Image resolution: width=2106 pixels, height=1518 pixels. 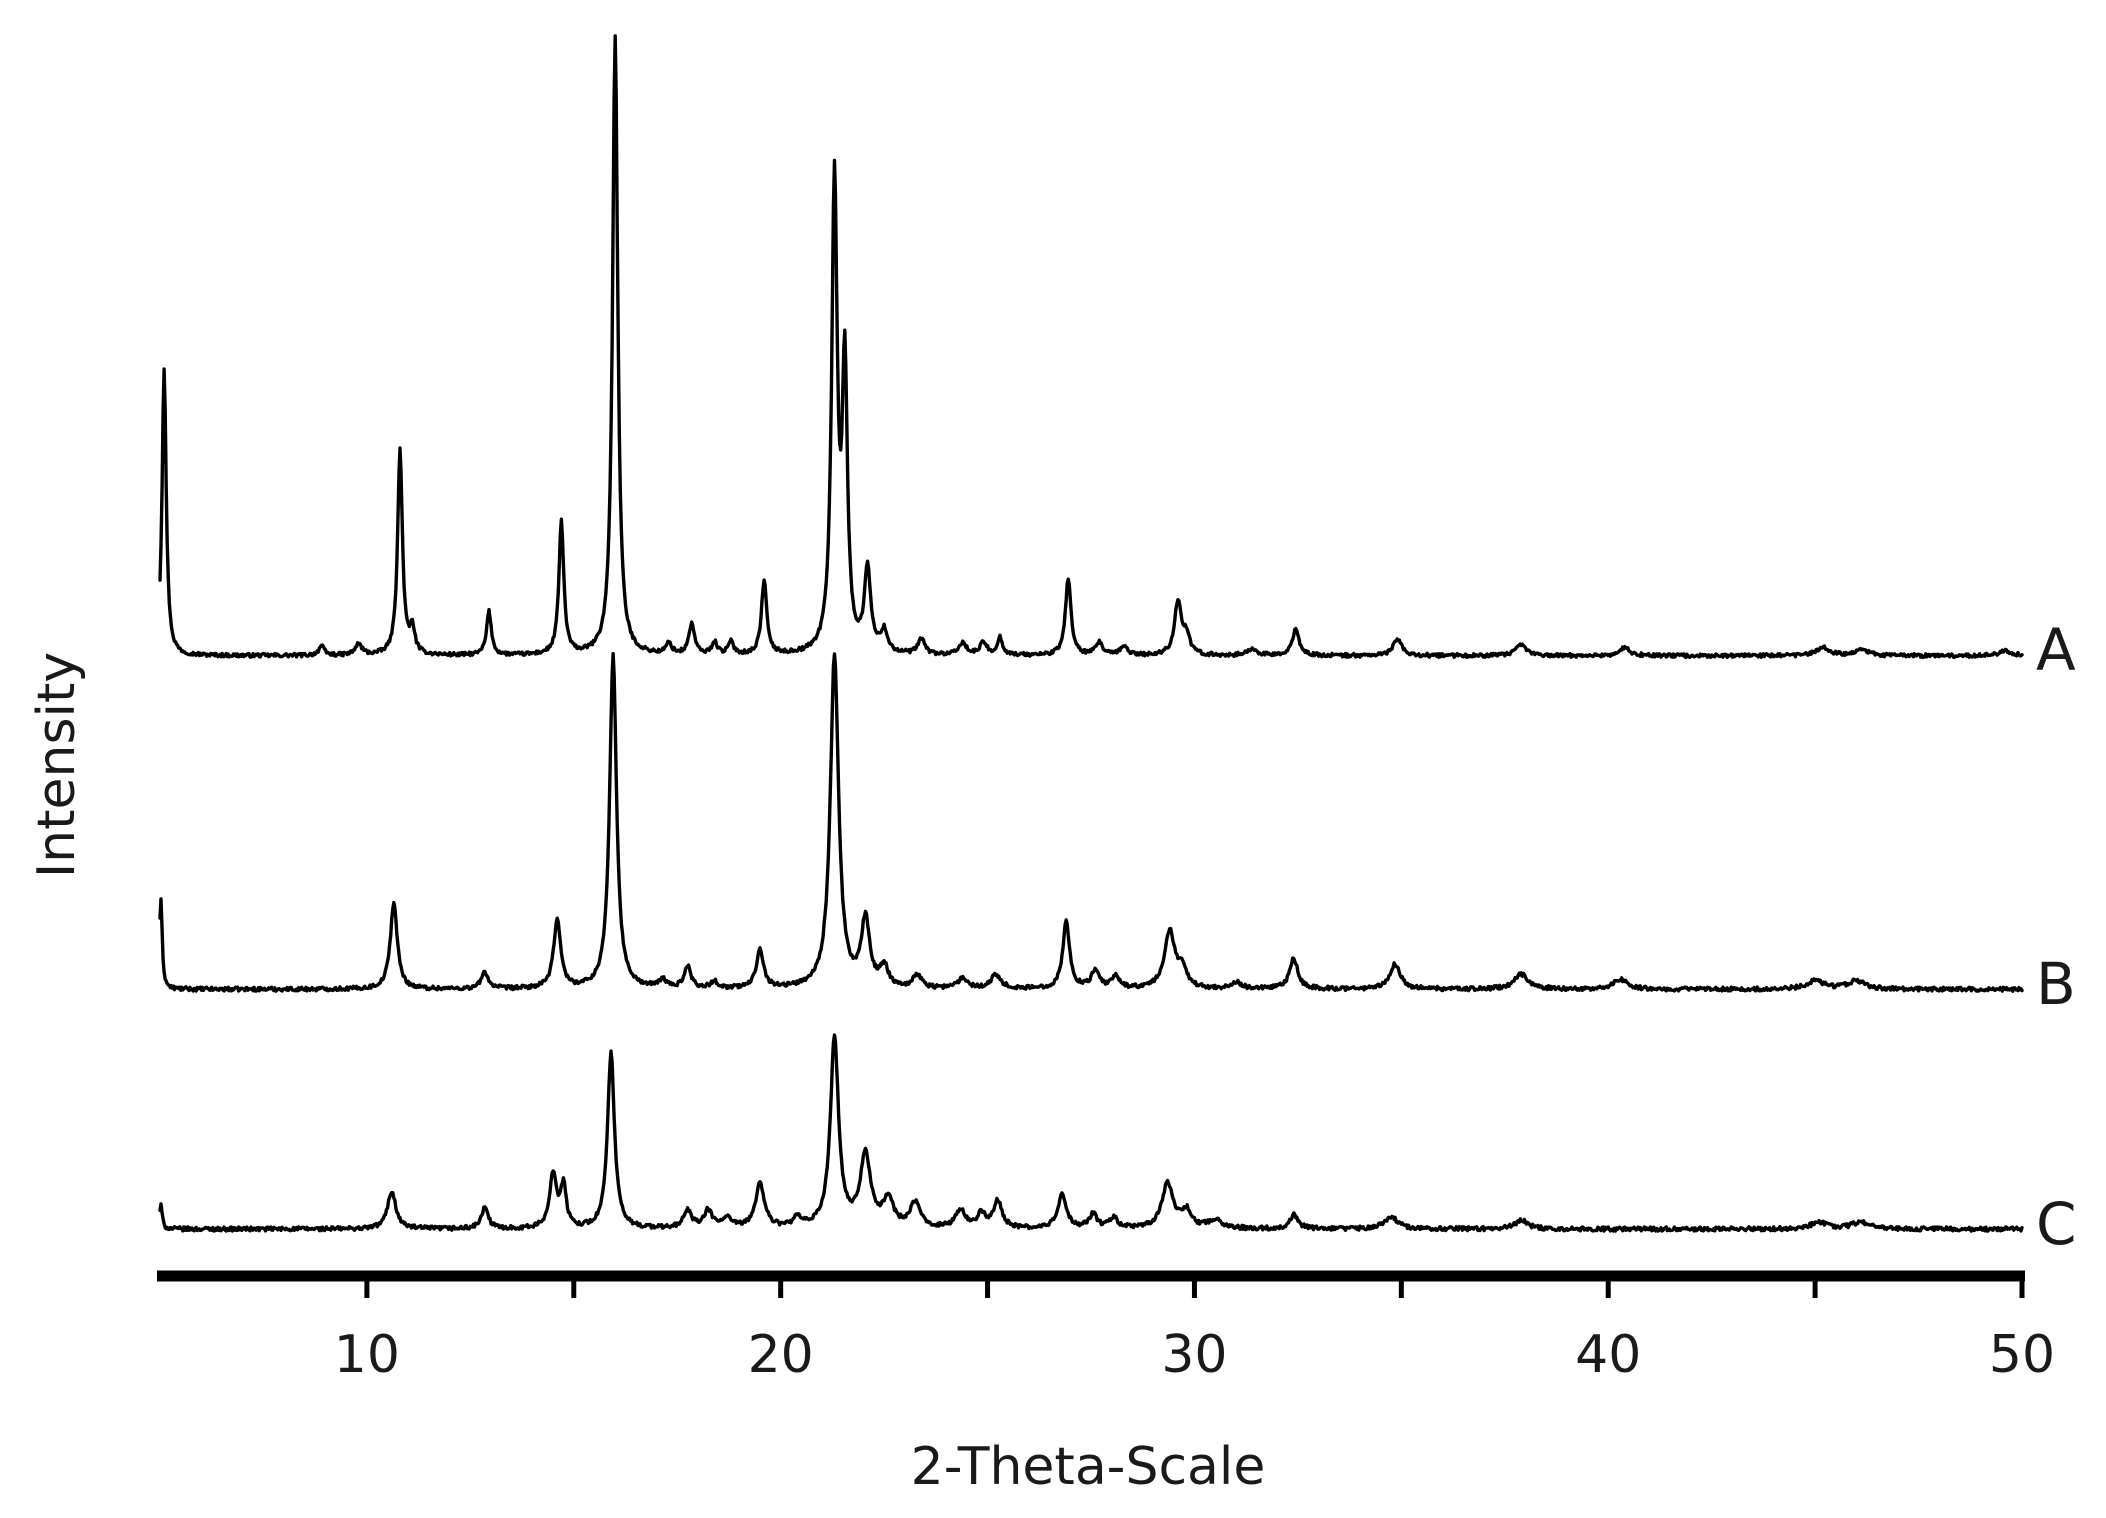 What do you see at coordinates (1088, 1467) in the screenshot?
I see `x-axis-title: 2-Theta-Scale` at bounding box center [1088, 1467].